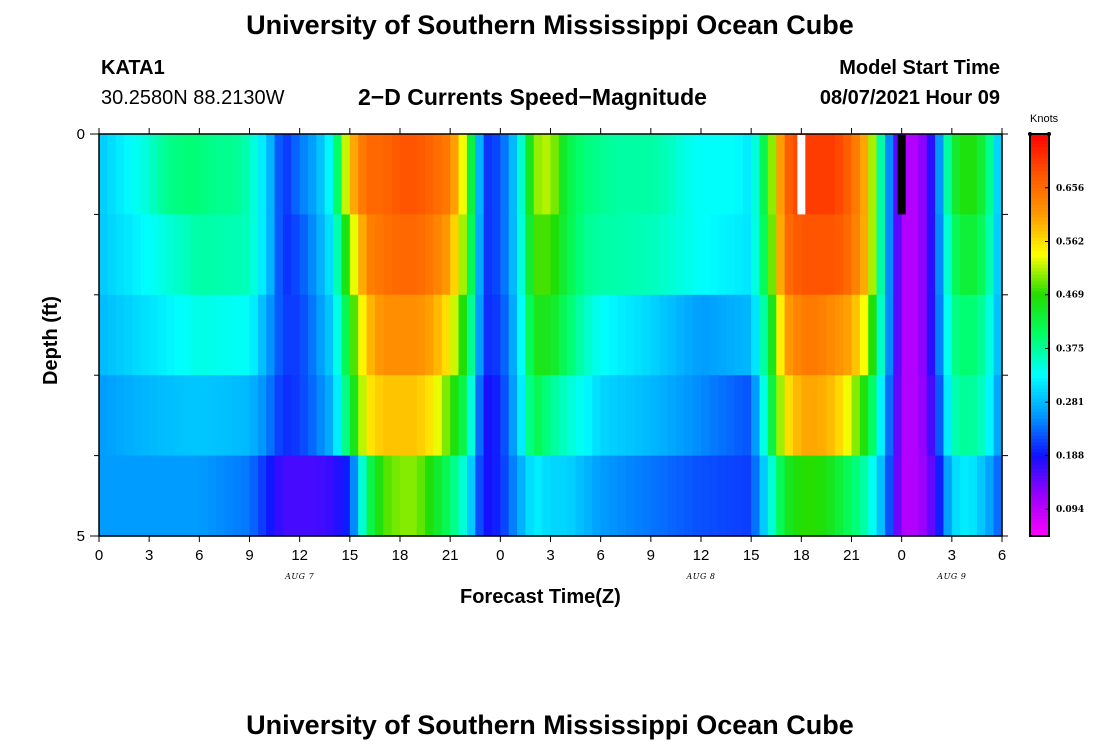 This screenshot has width=1100, height=750. Describe the element at coordinates (51, 340) in the screenshot. I see `y-axis-label: Depth (ft)` at that location.